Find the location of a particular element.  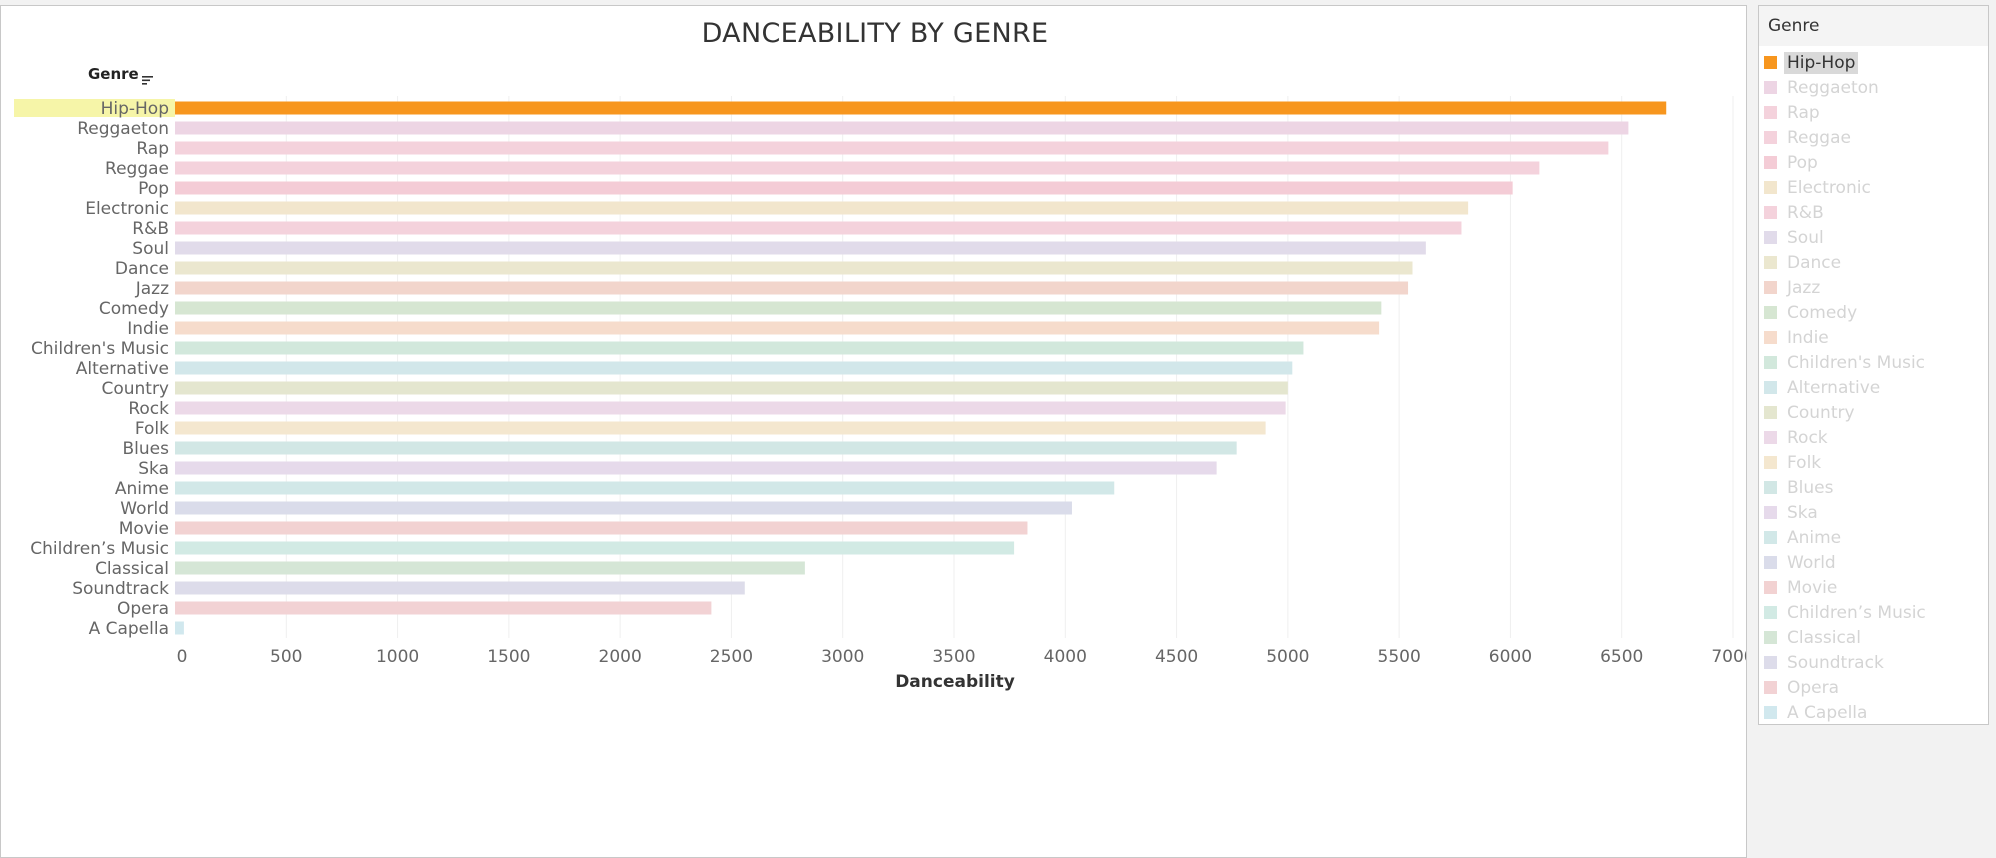

category-label: Ska is located at coordinates (153, 469).